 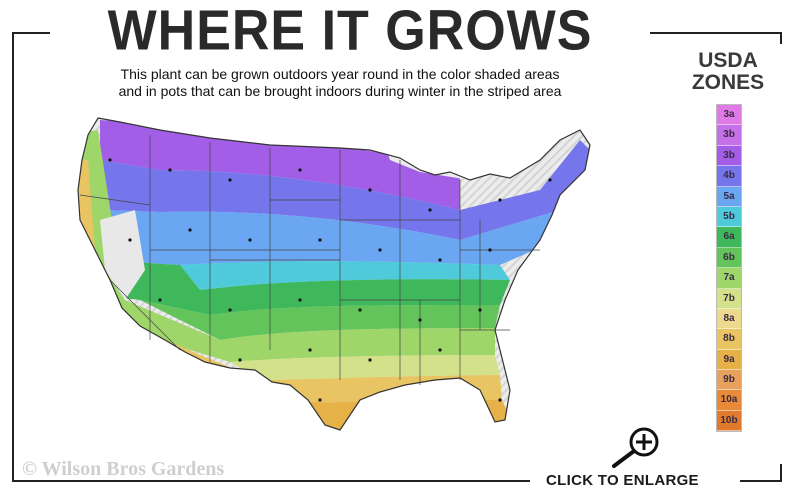 I want to click on legend-zone-7a: 7a, so click(x=729, y=278).